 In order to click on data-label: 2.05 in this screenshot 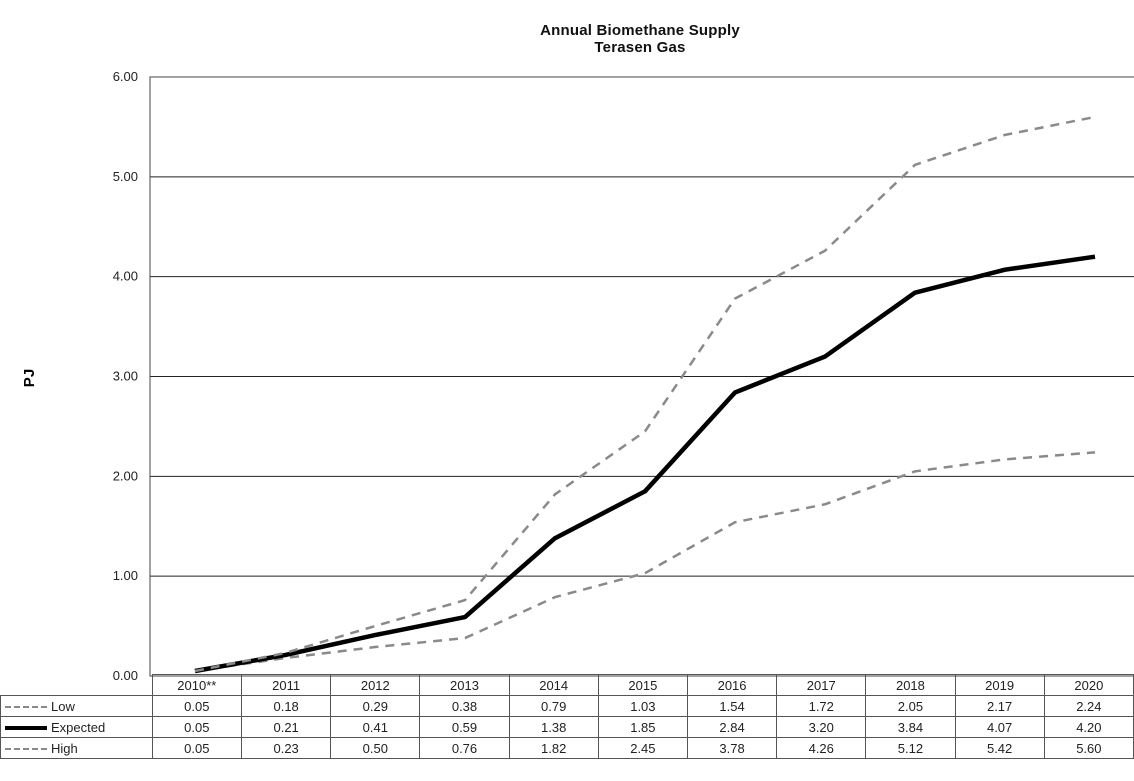, I will do `click(910, 706)`.